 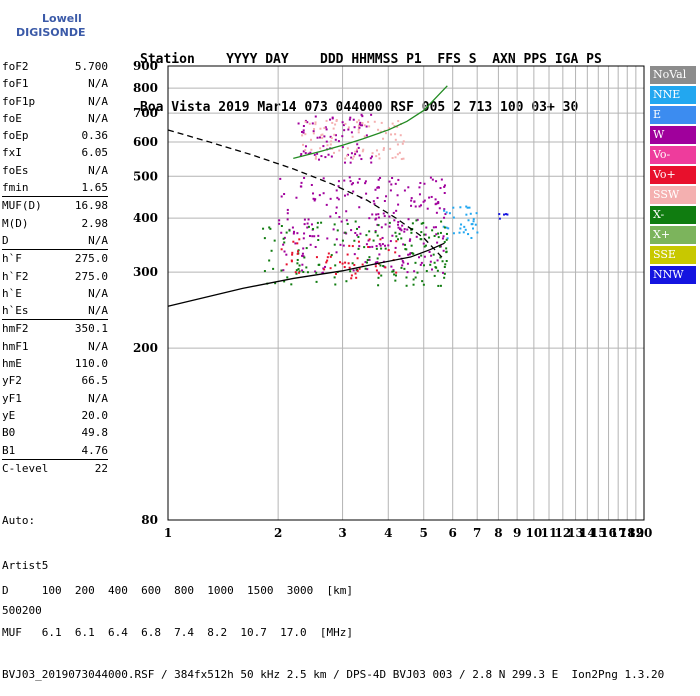 I want to click on digisonde-logo: Lowell DIGISONDE, so click(x=44, y=26).